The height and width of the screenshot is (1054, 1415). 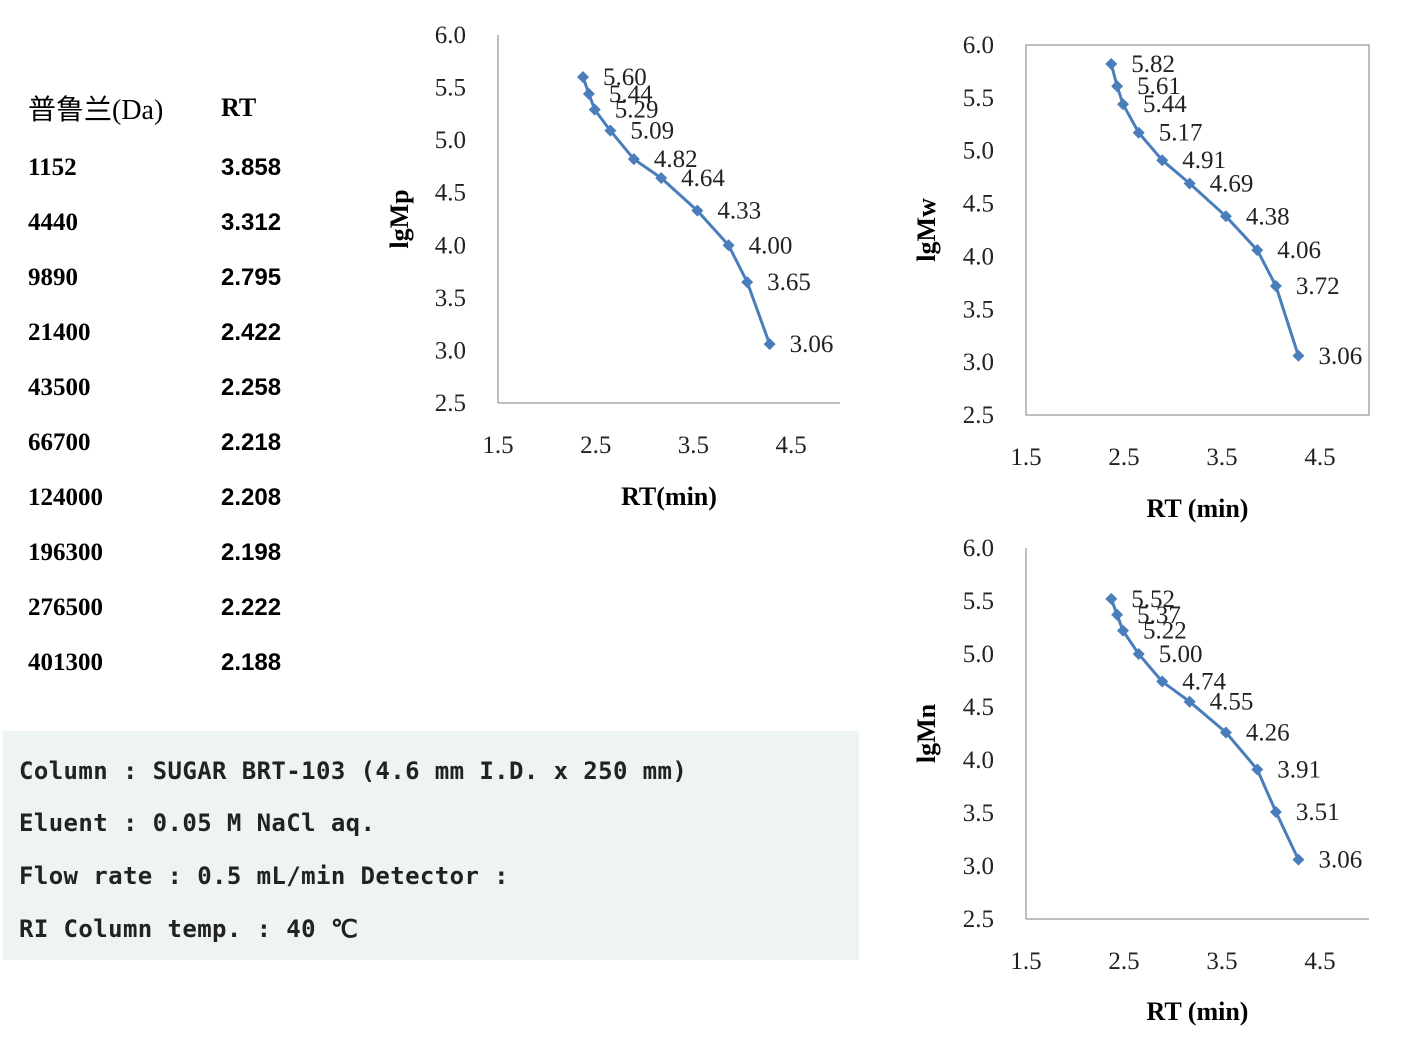 I want to click on table-row: 196300 2.198, so click(x=178, y=552).